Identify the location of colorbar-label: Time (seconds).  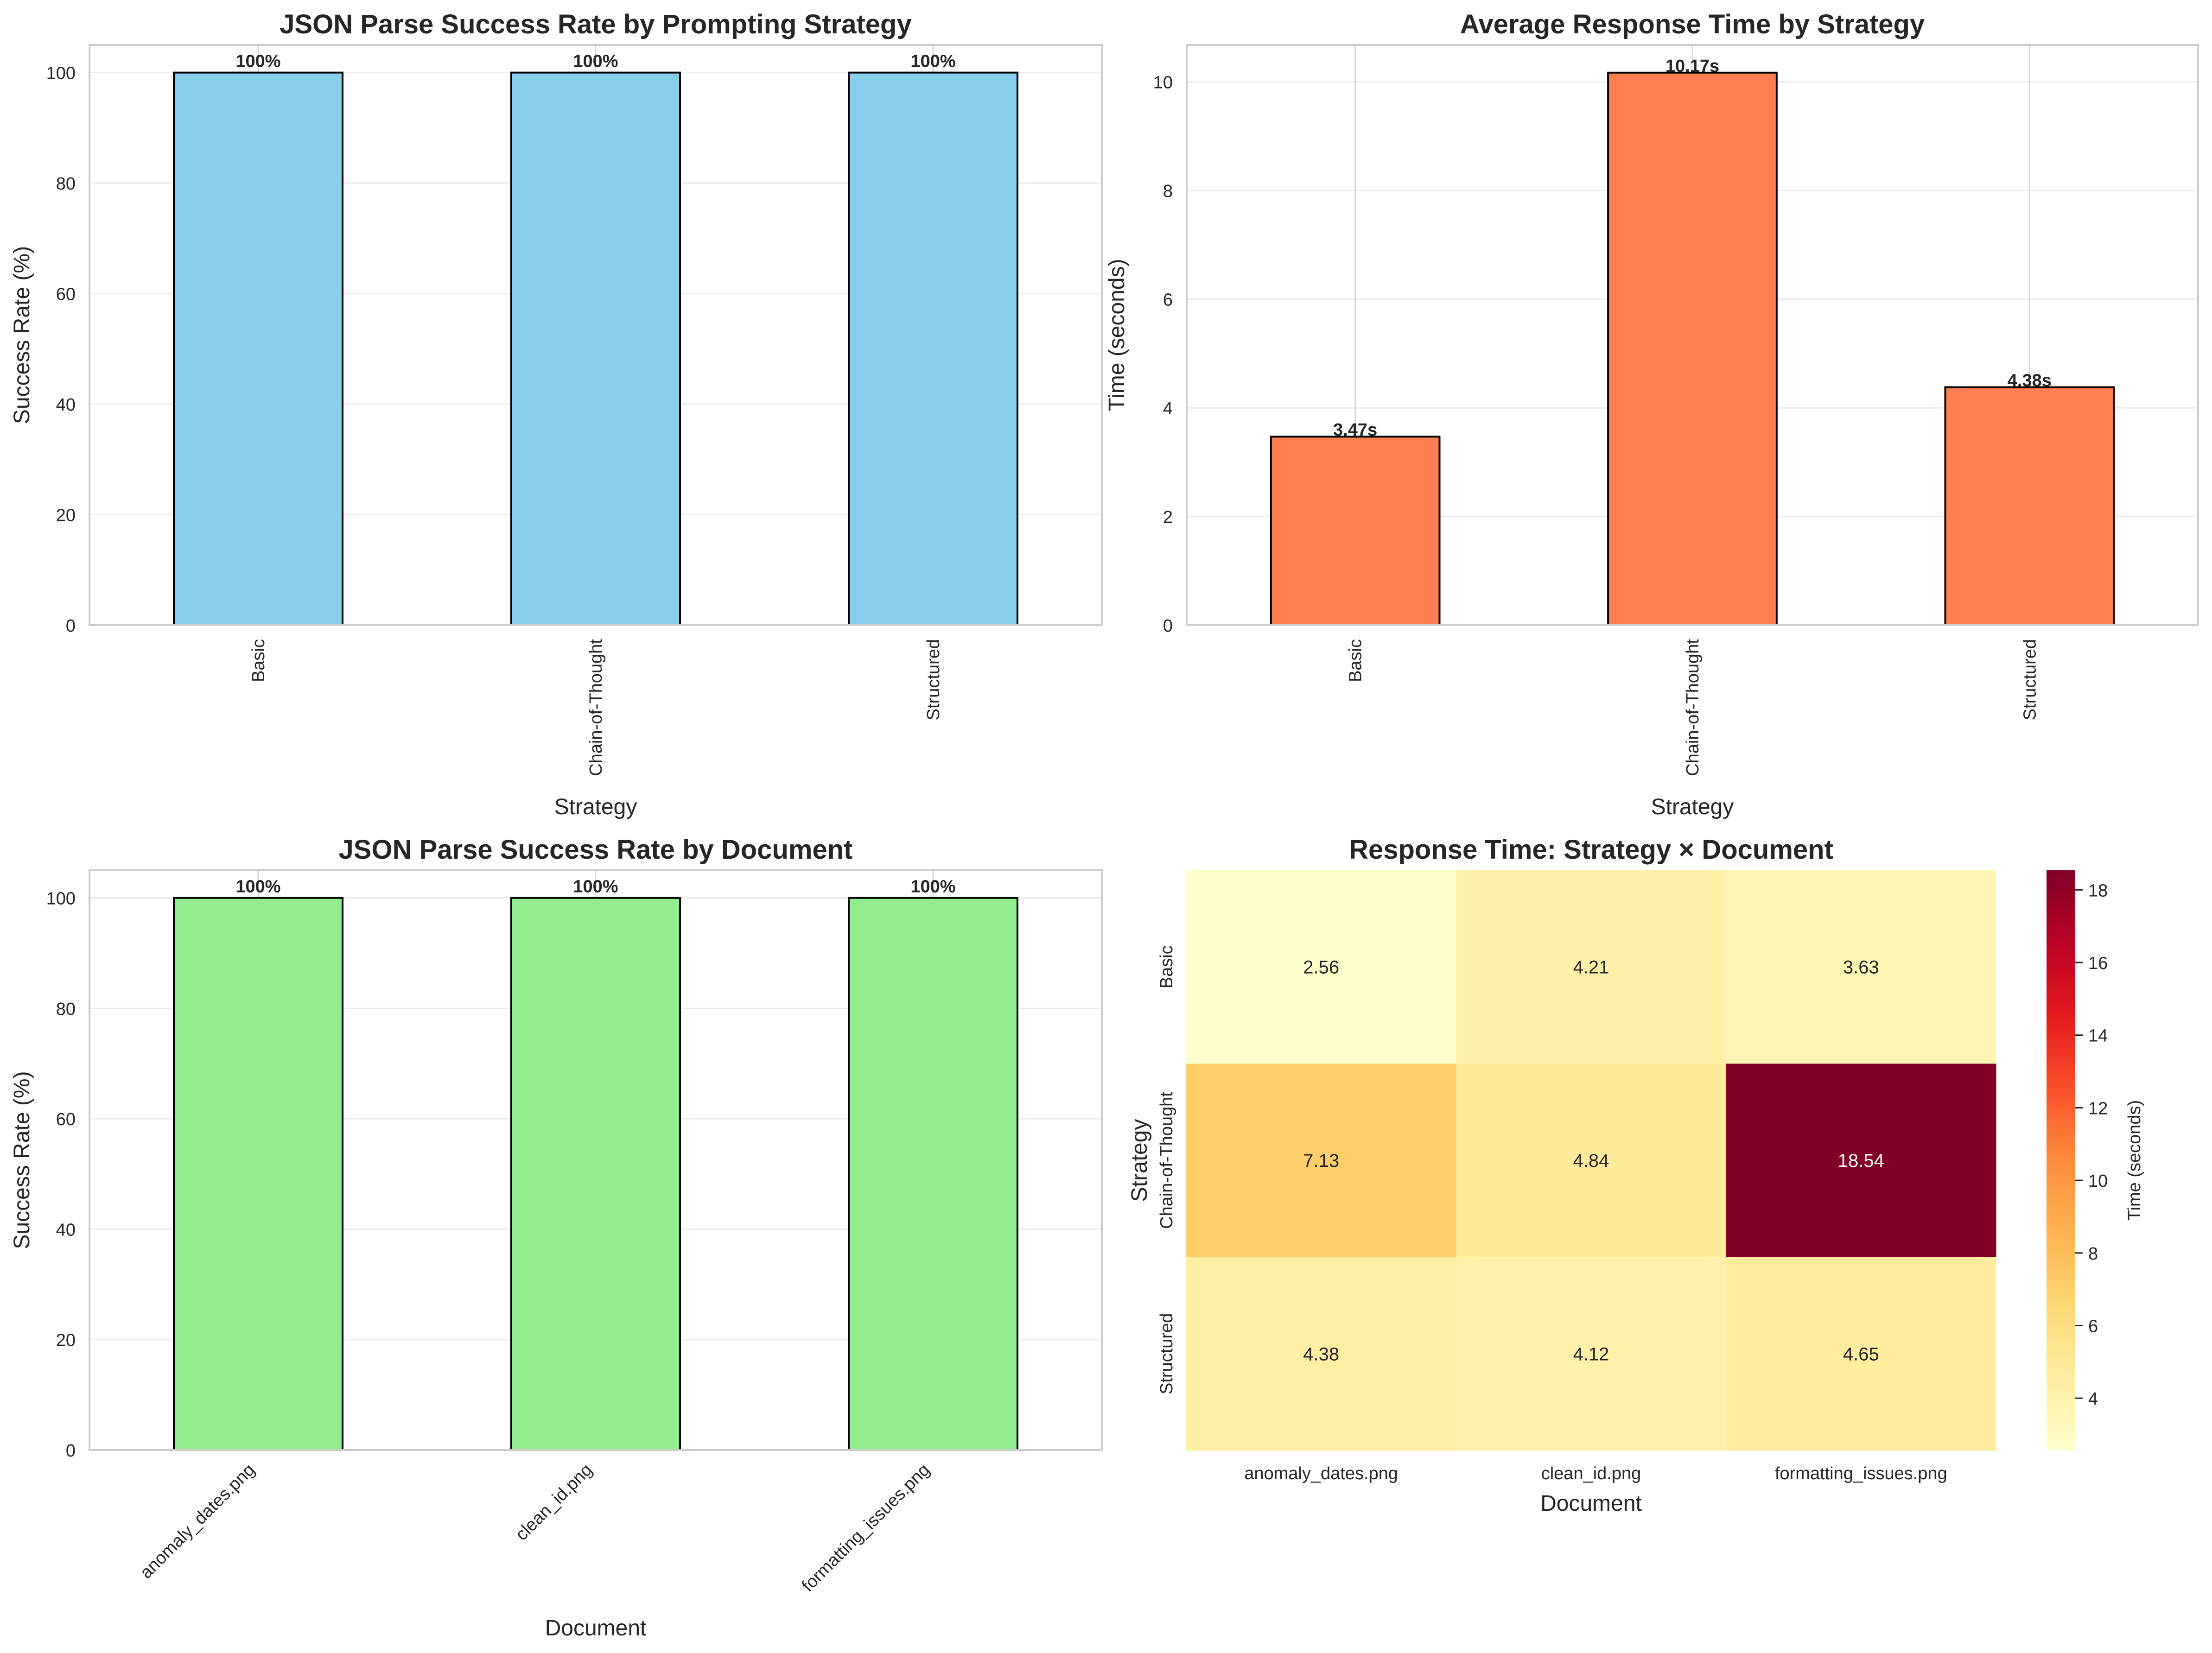
(2134, 1161).